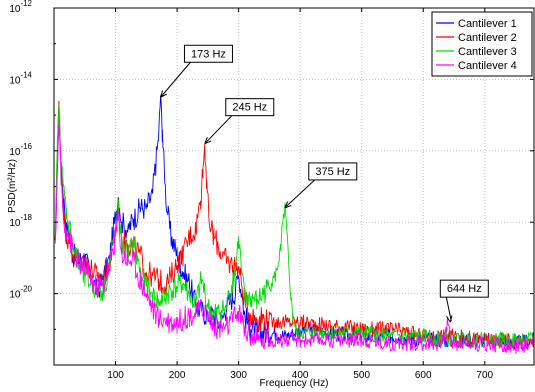 The height and width of the screenshot is (392, 535). Describe the element at coordinates (321, 185) in the screenshot. I see `peak-annotation: 375 Hz` at that location.